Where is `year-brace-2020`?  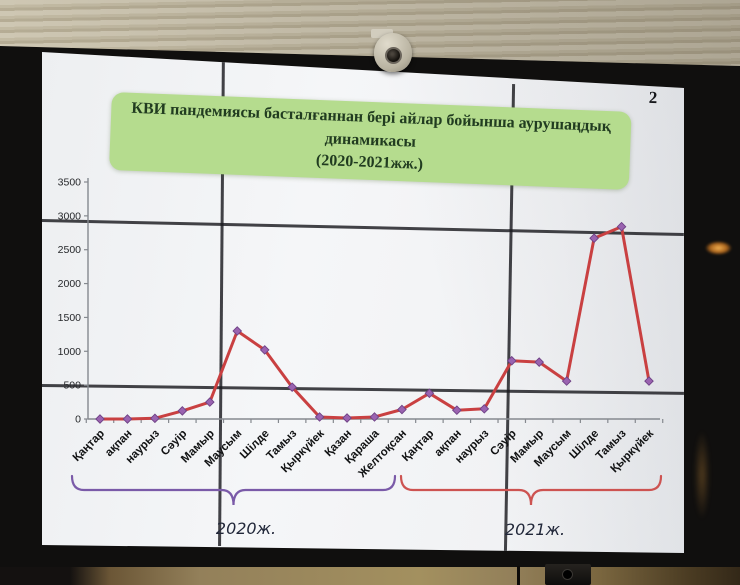 year-brace-2020 is located at coordinates (233, 490).